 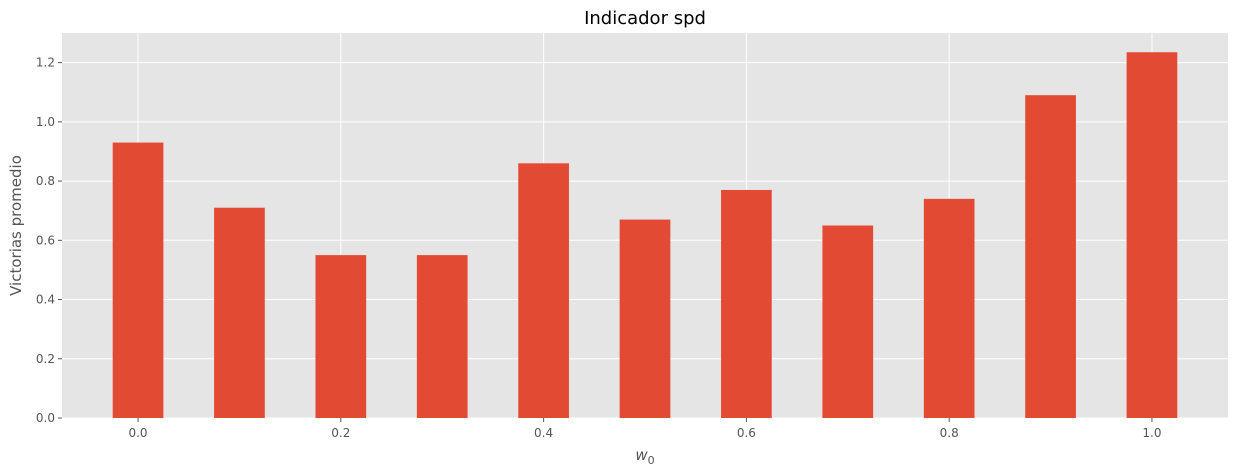 What do you see at coordinates (16, 225) in the screenshot?
I see `y-axis-label: Victorias promedio` at bounding box center [16, 225].